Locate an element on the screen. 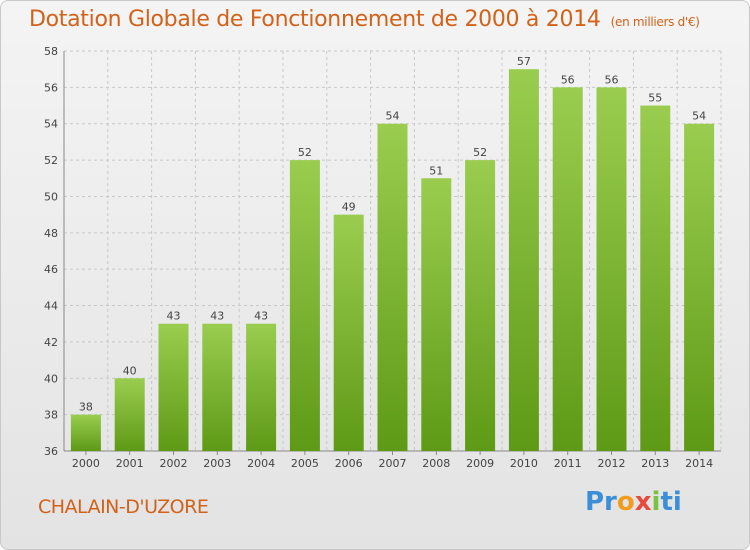 The height and width of the screenshot is (550, 750). logo-part: o is located at coordinates (625, 502).